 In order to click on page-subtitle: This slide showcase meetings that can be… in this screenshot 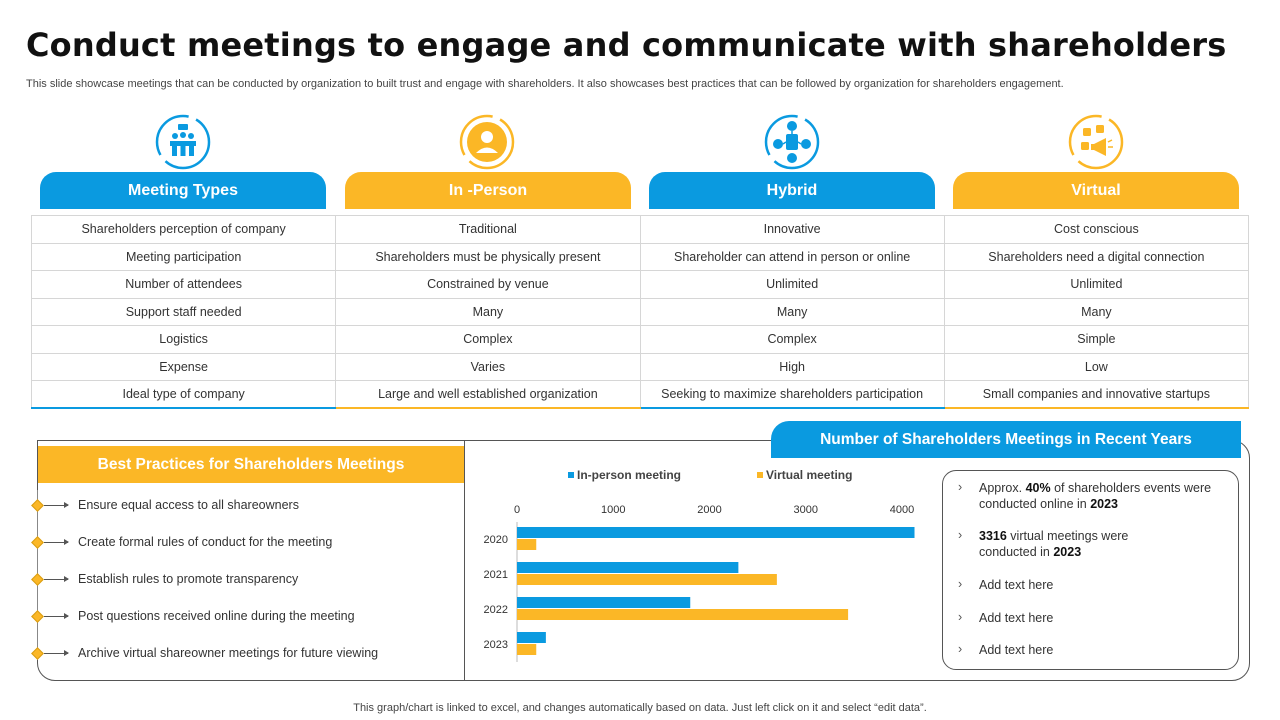, I will do `click(545, 84)`.